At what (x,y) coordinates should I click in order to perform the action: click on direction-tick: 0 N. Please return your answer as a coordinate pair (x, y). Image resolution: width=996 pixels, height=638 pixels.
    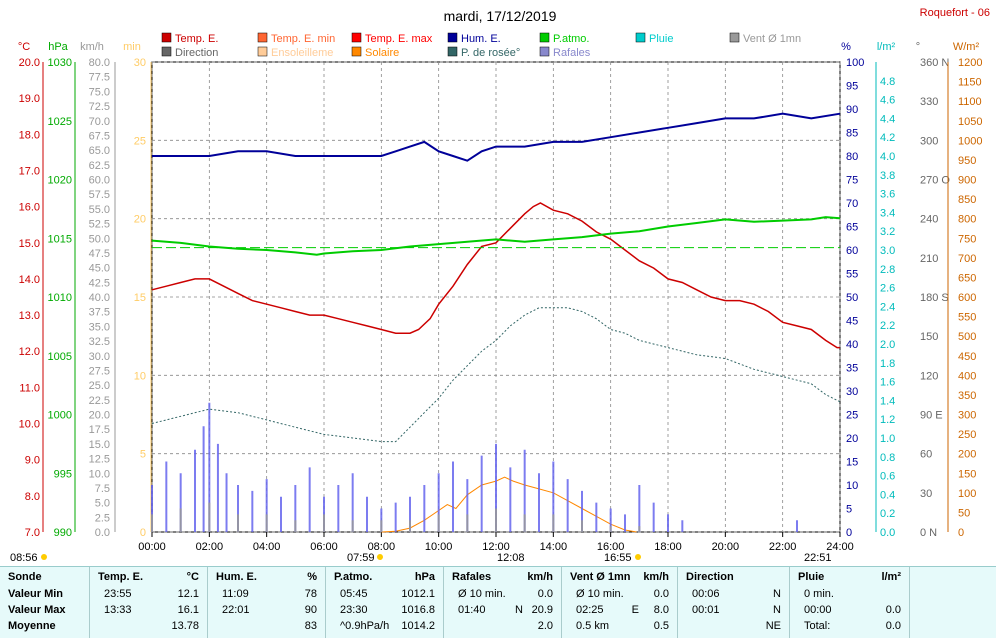
    Looking at the image, I should click on (928, 533).